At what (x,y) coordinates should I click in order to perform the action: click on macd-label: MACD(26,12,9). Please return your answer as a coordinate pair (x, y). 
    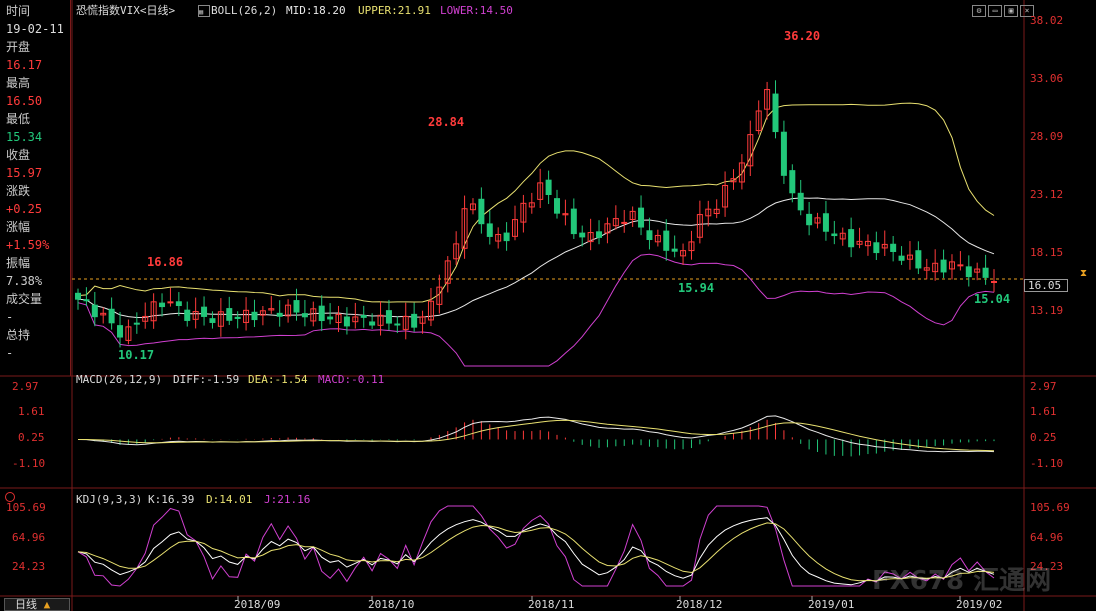
    Looking at the image, I should click on (119, 379).